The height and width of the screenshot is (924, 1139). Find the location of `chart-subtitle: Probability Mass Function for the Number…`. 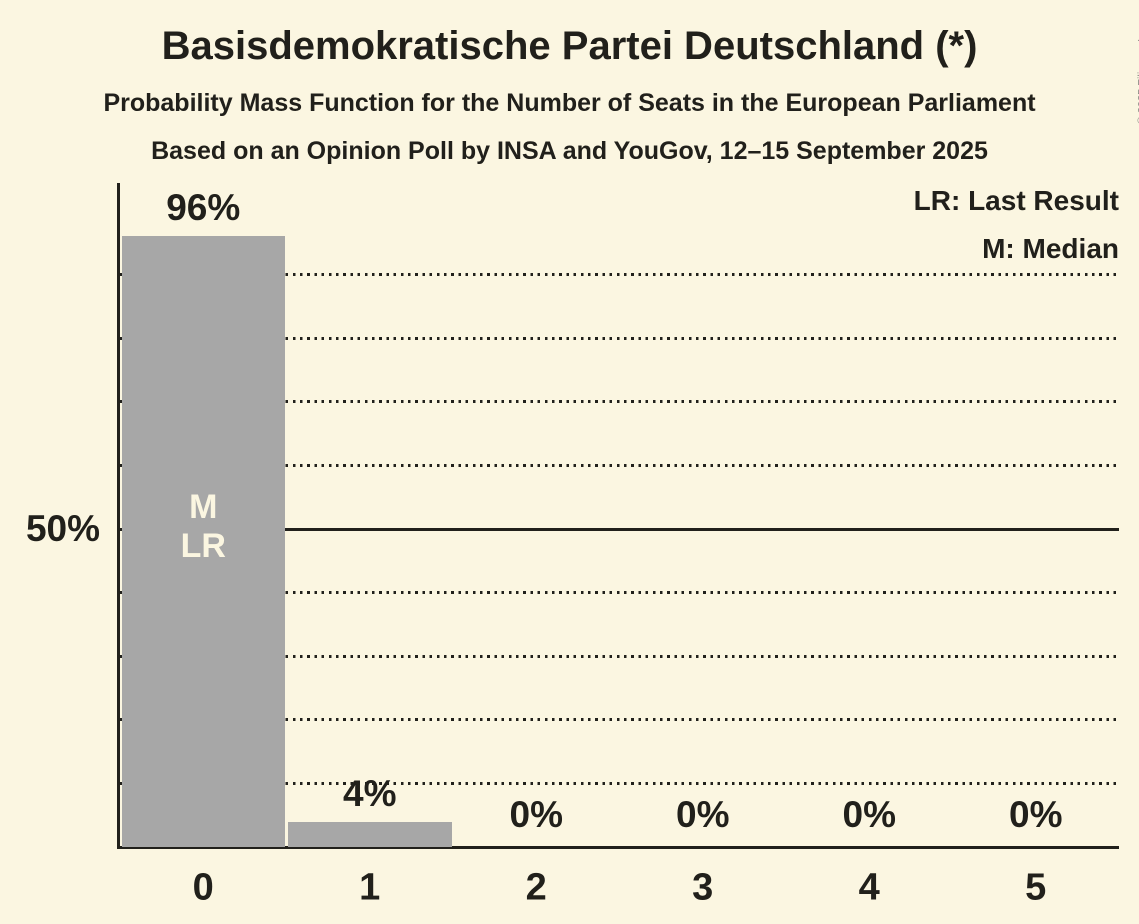

chart-subtitle: Probability Mass Function for the Number… is located at coordinates (569, 103).